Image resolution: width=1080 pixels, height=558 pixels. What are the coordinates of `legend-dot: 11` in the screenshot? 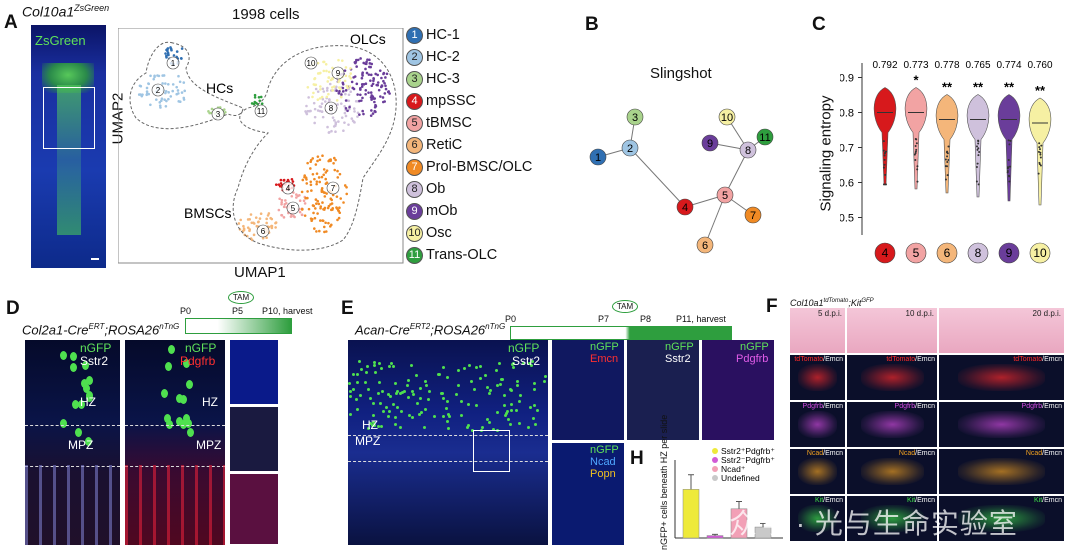 It's located at (414, 255).